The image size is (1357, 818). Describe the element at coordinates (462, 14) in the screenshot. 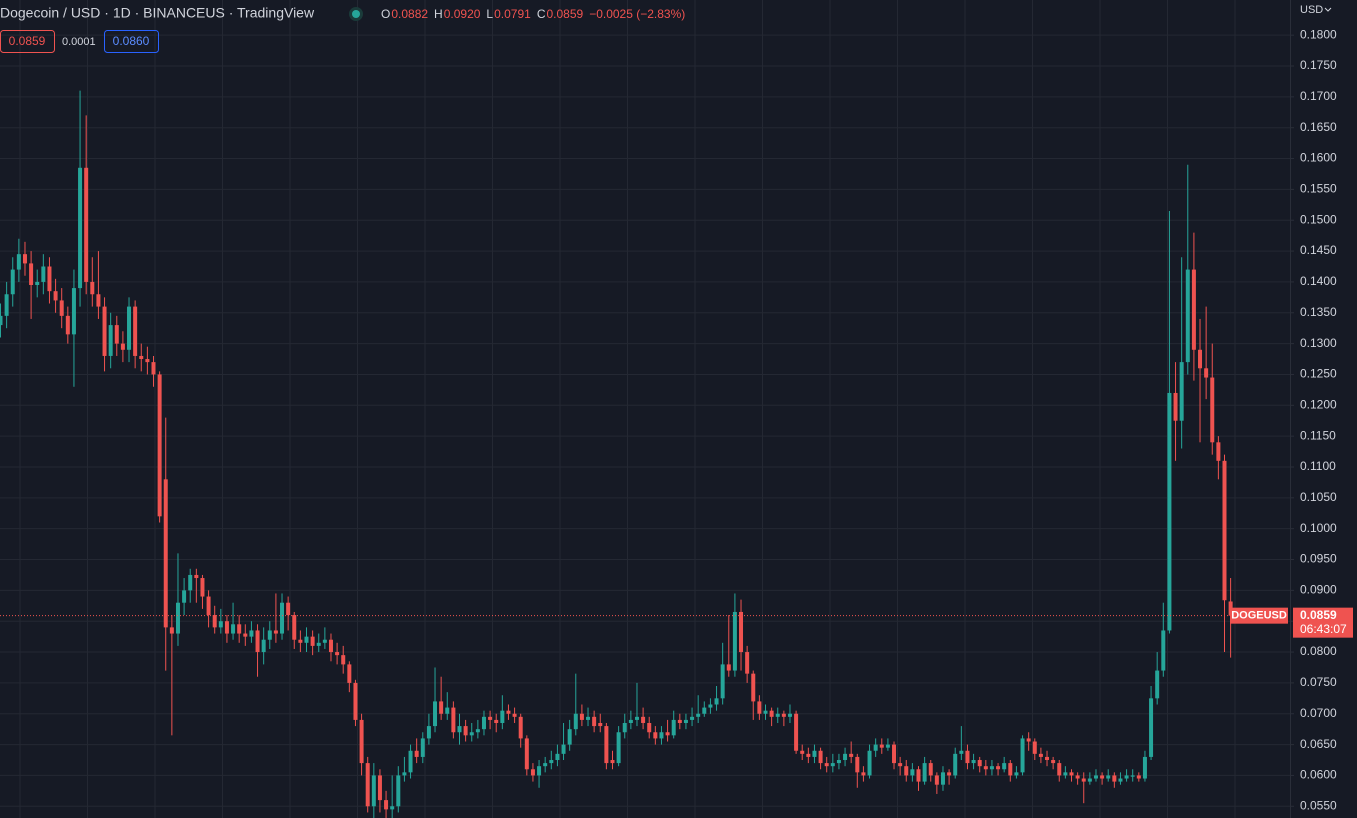

I see `legend-value: 0.0920` at that location.